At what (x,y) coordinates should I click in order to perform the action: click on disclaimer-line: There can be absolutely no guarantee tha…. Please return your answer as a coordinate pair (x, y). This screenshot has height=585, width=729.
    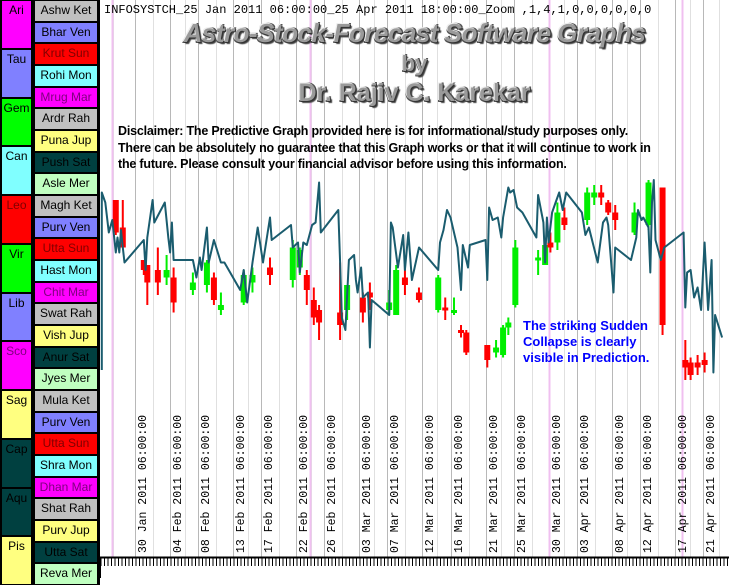
    Looking at the image, I should click on (384, 147).